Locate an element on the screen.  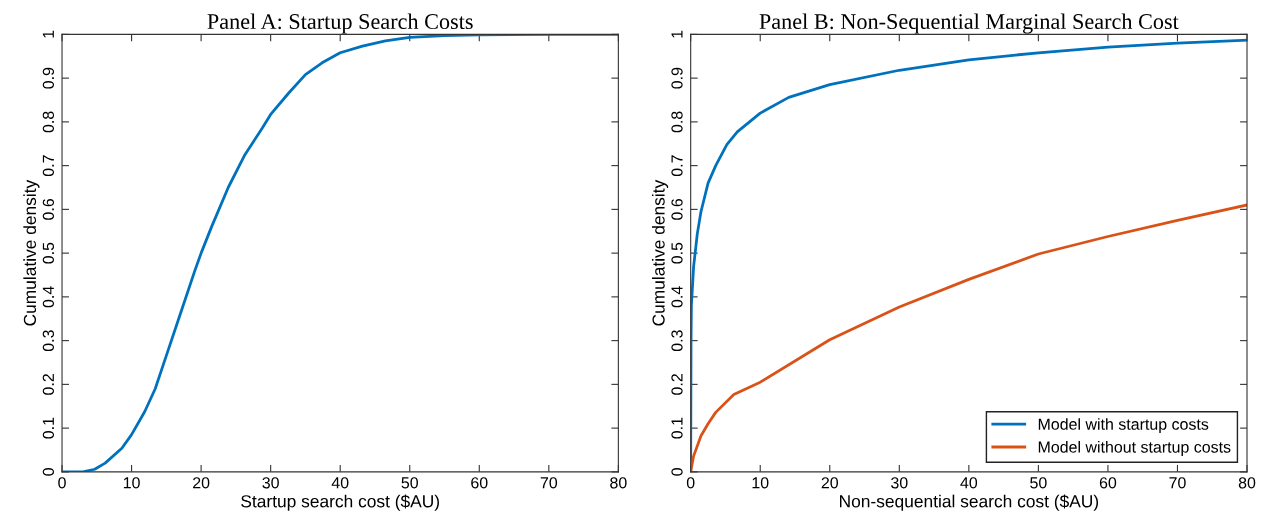
legend-label: Model without startup costs is located at coordinates (1134, 448).